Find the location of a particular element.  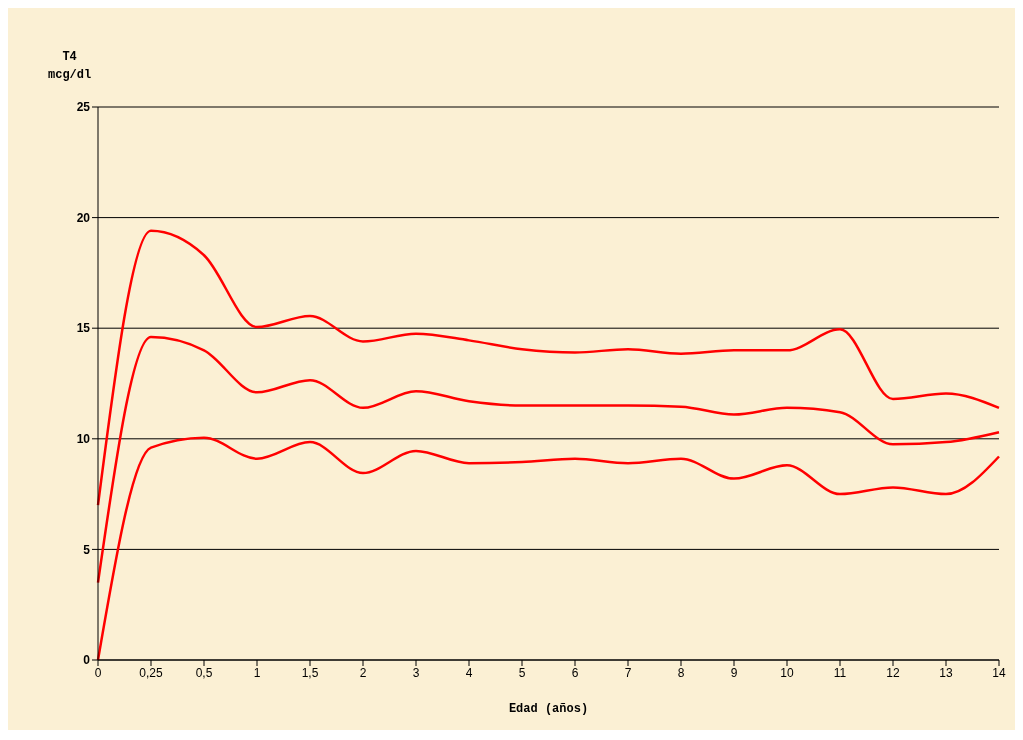

x-axis-title: Edad (años) is located at coordinates (548, 709).